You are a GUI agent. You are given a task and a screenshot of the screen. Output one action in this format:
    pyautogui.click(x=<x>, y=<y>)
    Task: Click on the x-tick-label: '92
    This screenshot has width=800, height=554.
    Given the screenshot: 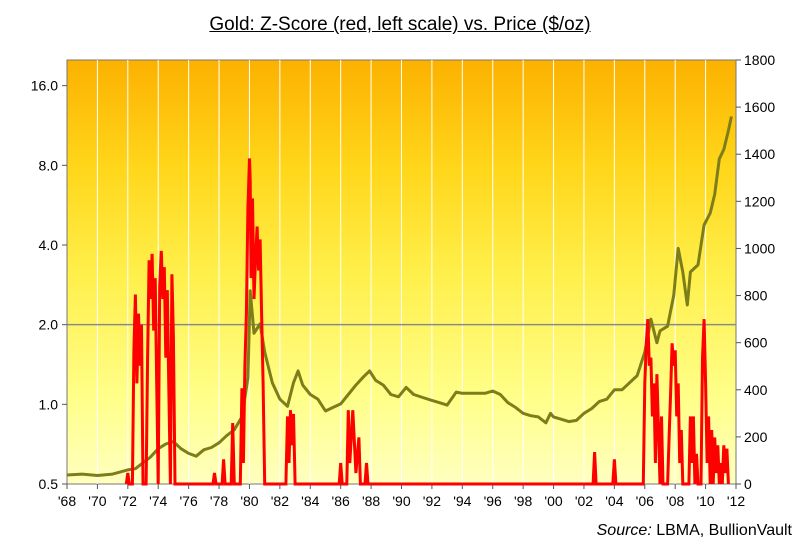 What is the action you would take?
    pyautogui.click(x=432, y=501)
    